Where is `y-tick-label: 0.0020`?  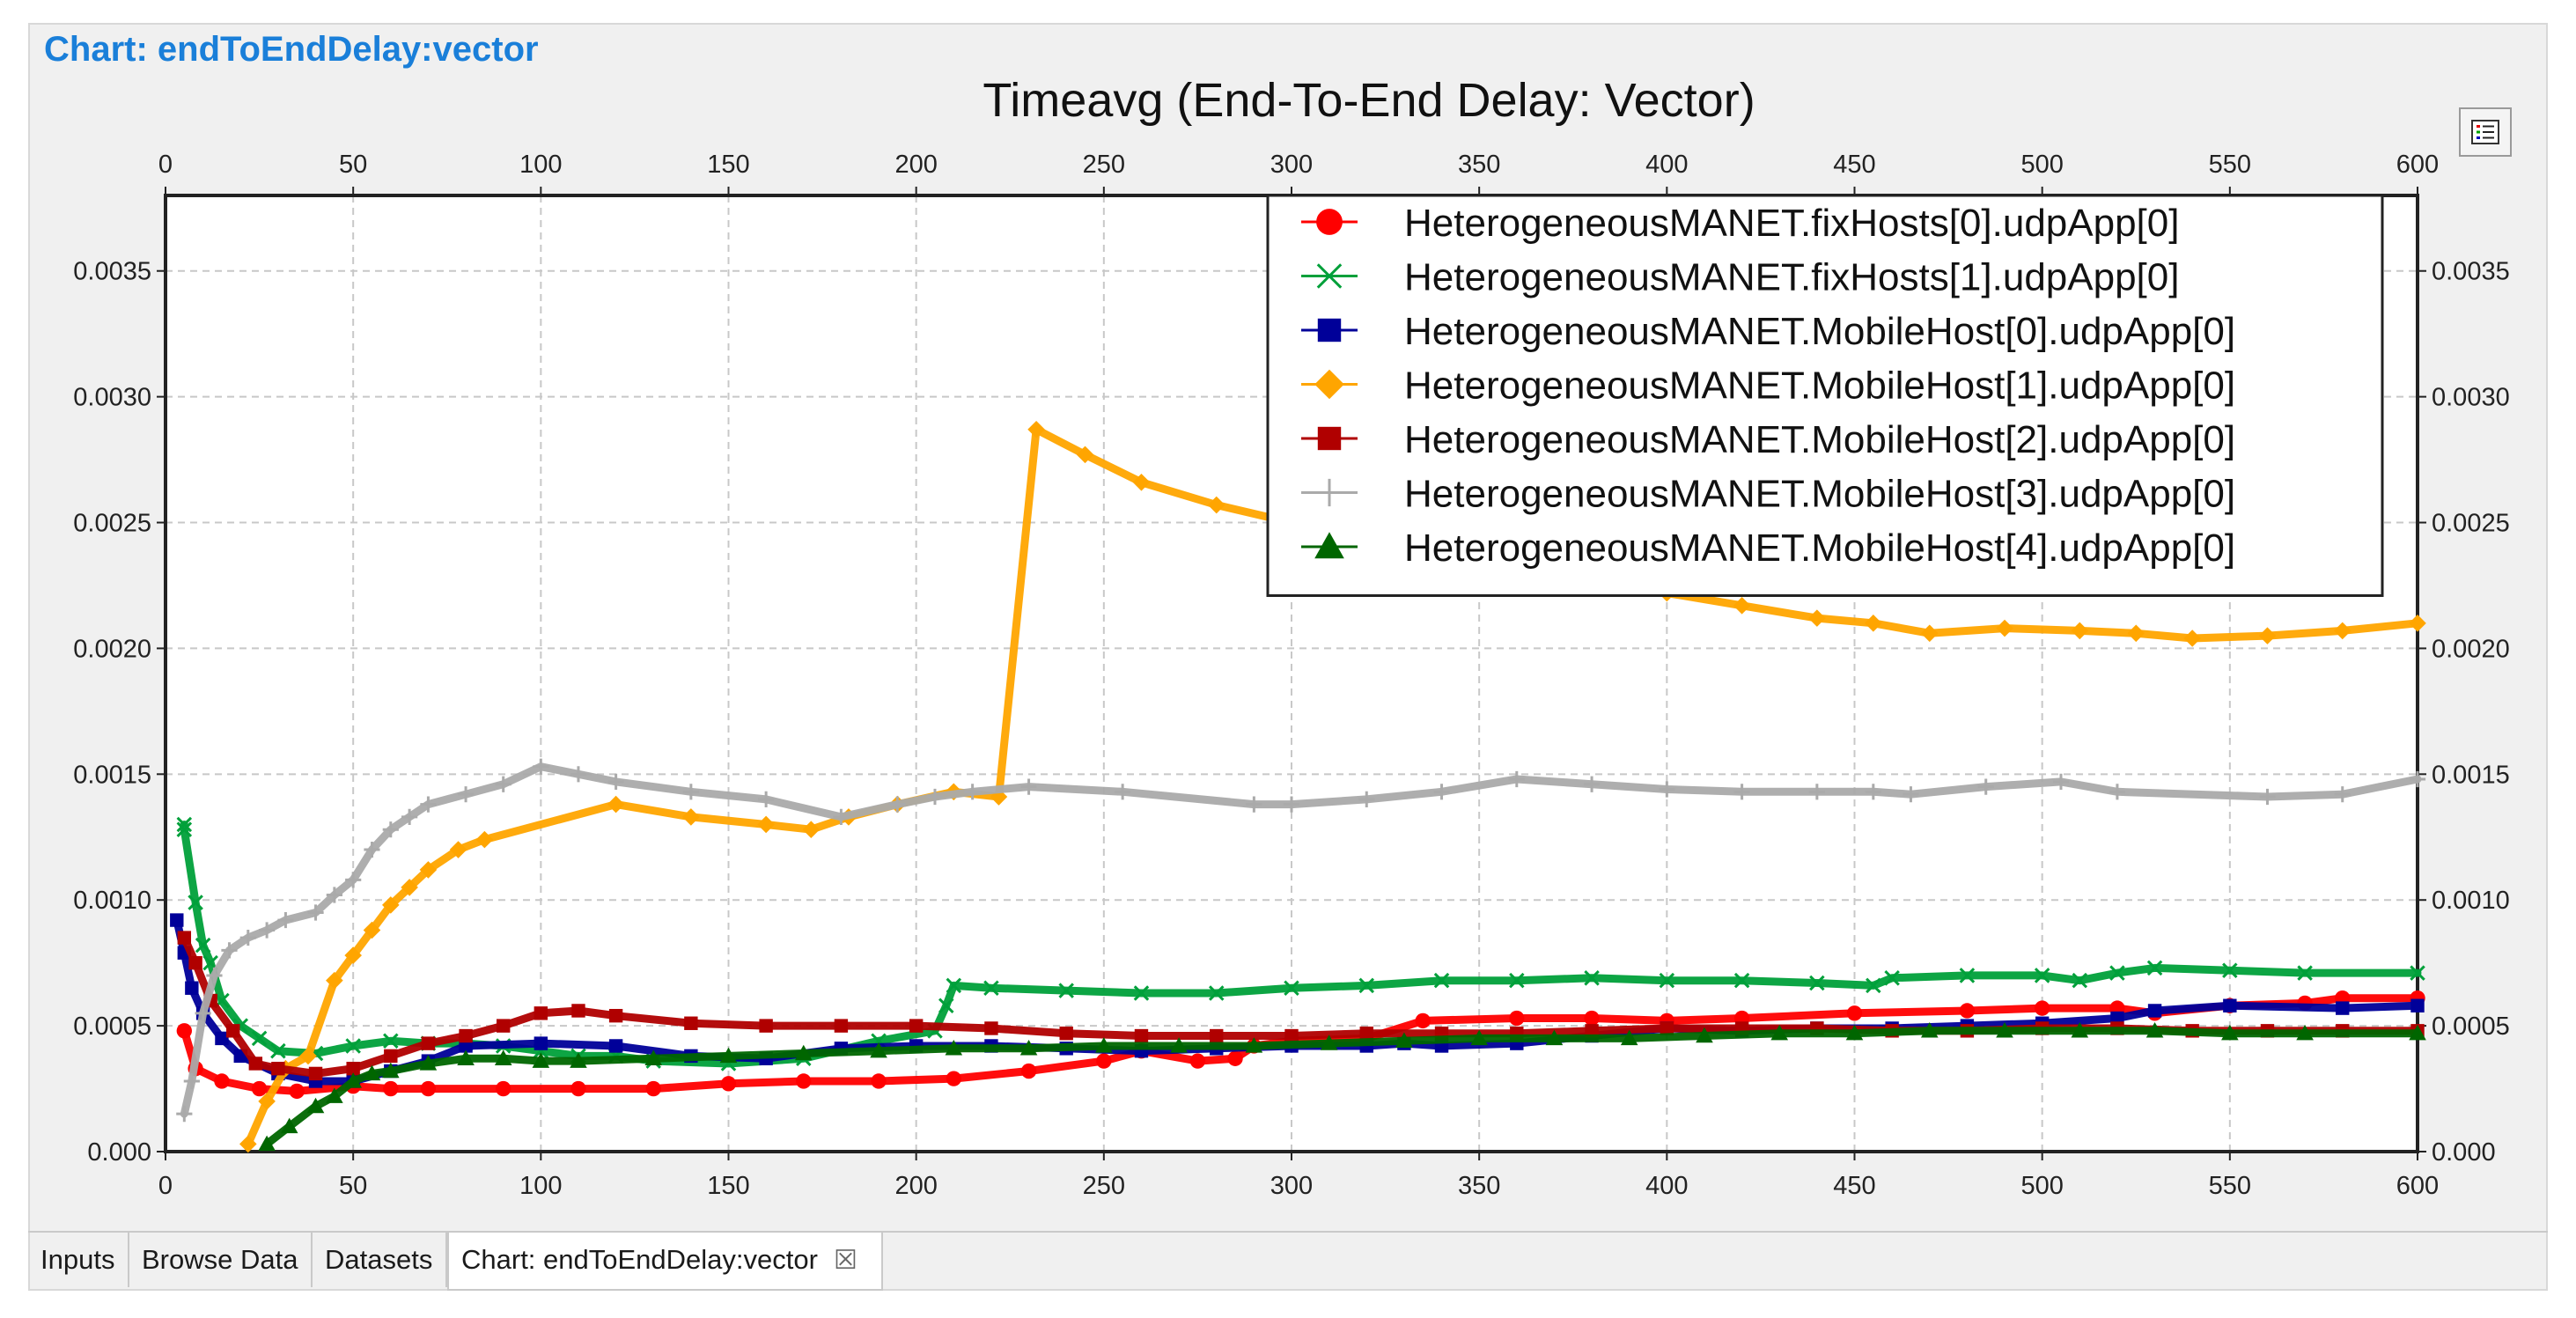
y-tick-label: 0.0020 is located at coordinates (112, 649).